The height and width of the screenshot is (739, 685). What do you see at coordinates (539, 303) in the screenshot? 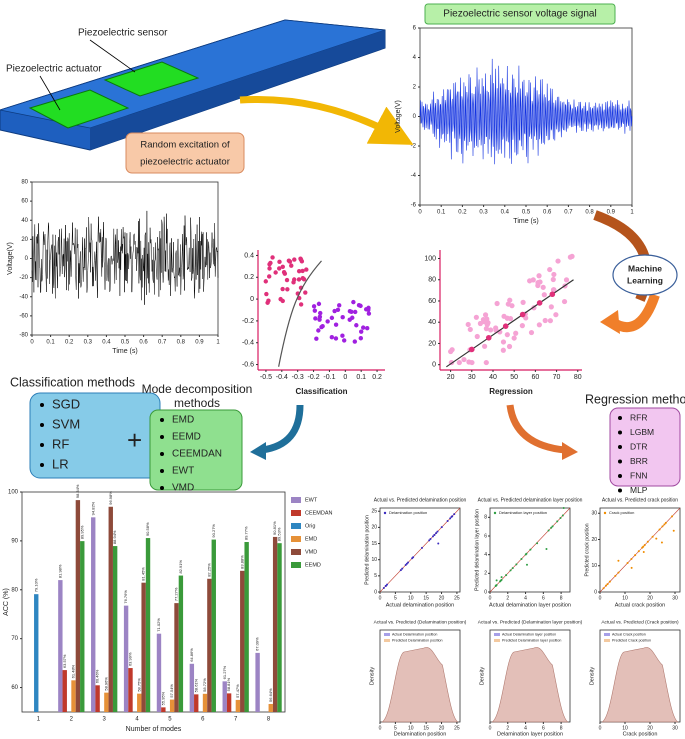
I see `fit-point` at bounding box center [539, 303].